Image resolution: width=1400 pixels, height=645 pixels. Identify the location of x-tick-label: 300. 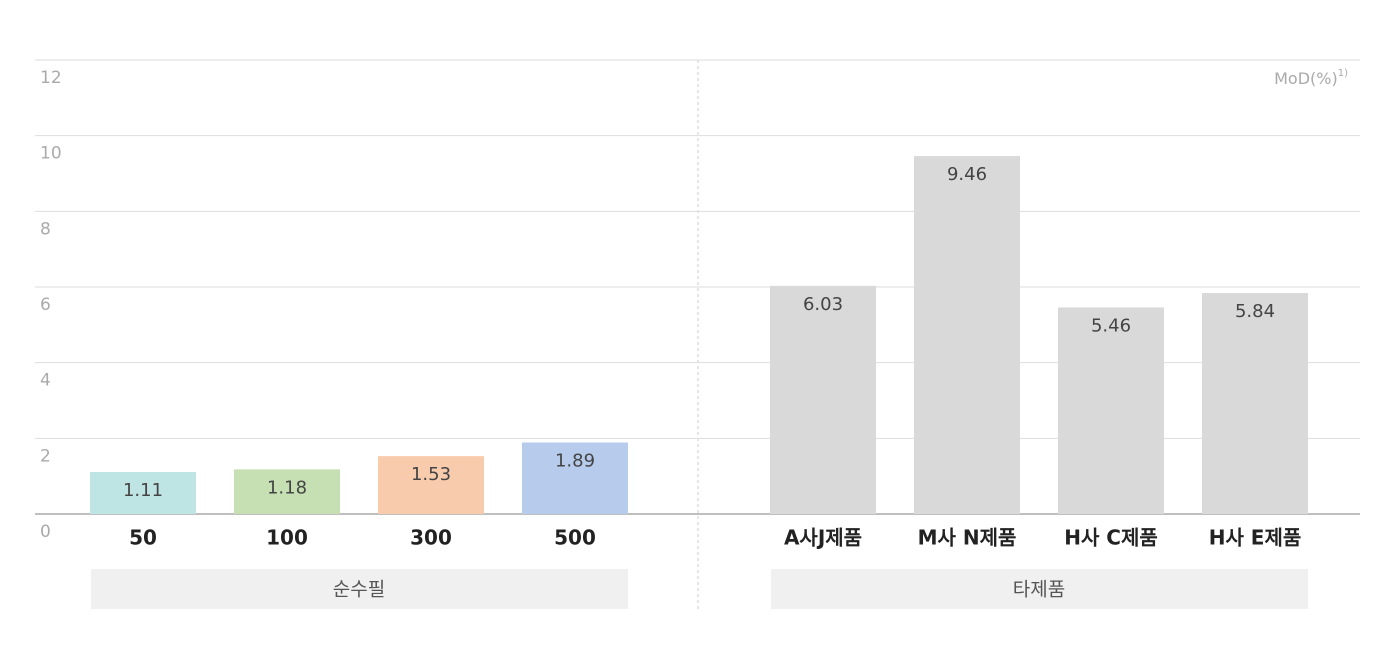
(431, 538).